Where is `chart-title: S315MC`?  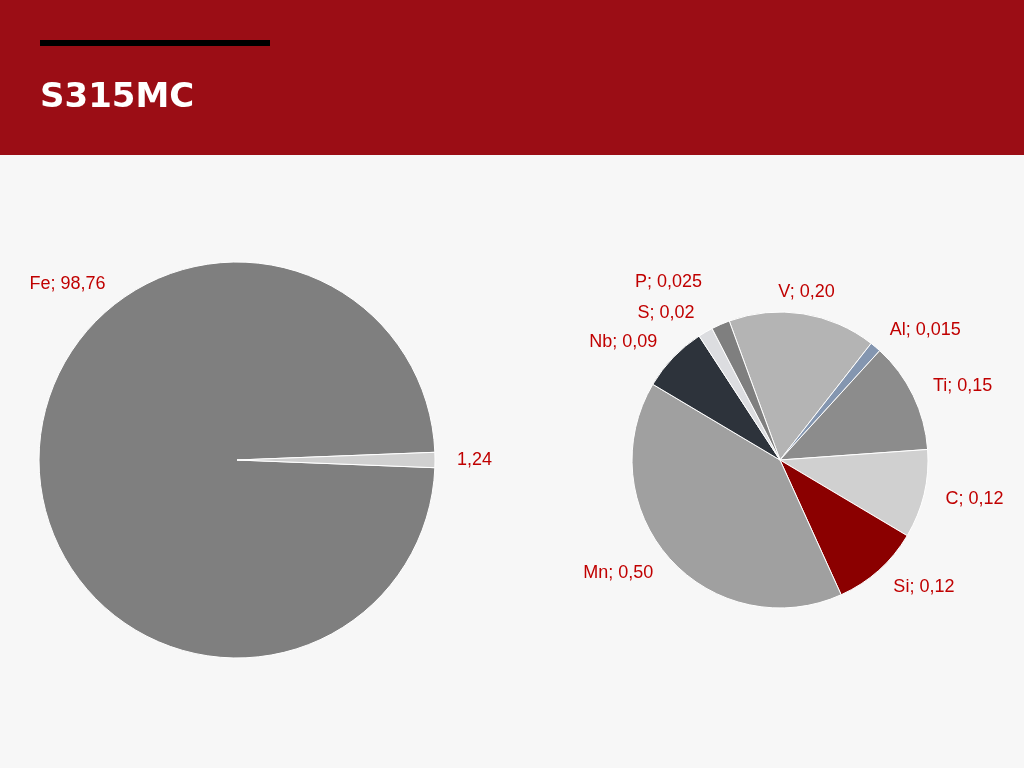 chart-title: S315MC is located at coordinates (117, 95).